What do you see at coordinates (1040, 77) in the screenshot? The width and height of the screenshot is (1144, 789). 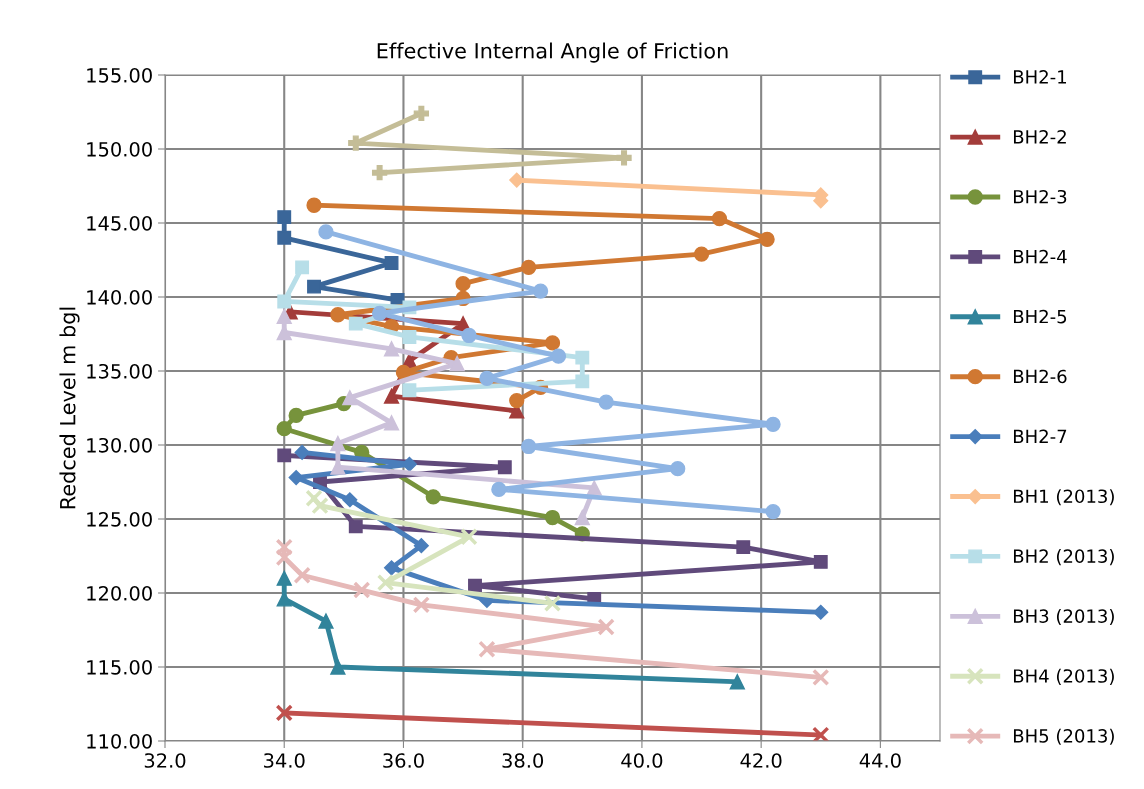 I see `legend-label: BH2-1` at bounding box center [1040, 77].